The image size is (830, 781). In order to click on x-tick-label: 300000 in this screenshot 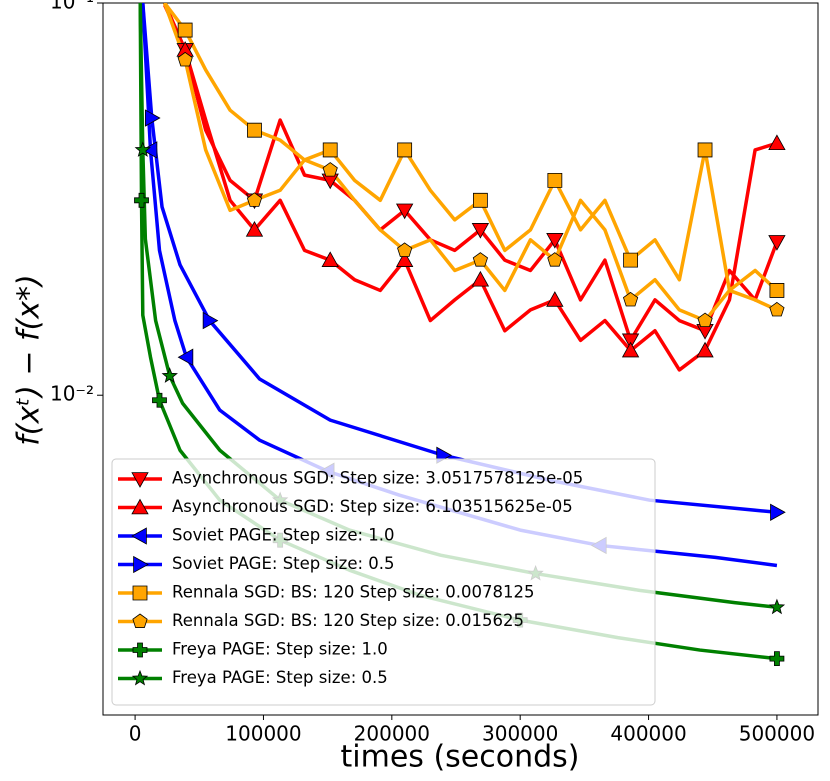, I will do `click(520, 734)`.